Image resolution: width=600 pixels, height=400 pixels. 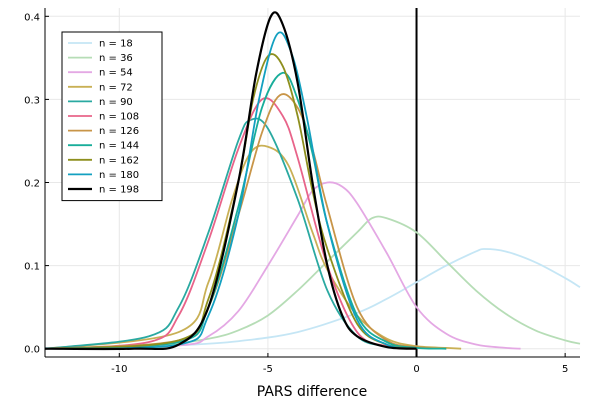 What do you see at coordinates (119, 146) in the screenshot?
I see `legend-label: n = 144` at bounding box center [119, 146].